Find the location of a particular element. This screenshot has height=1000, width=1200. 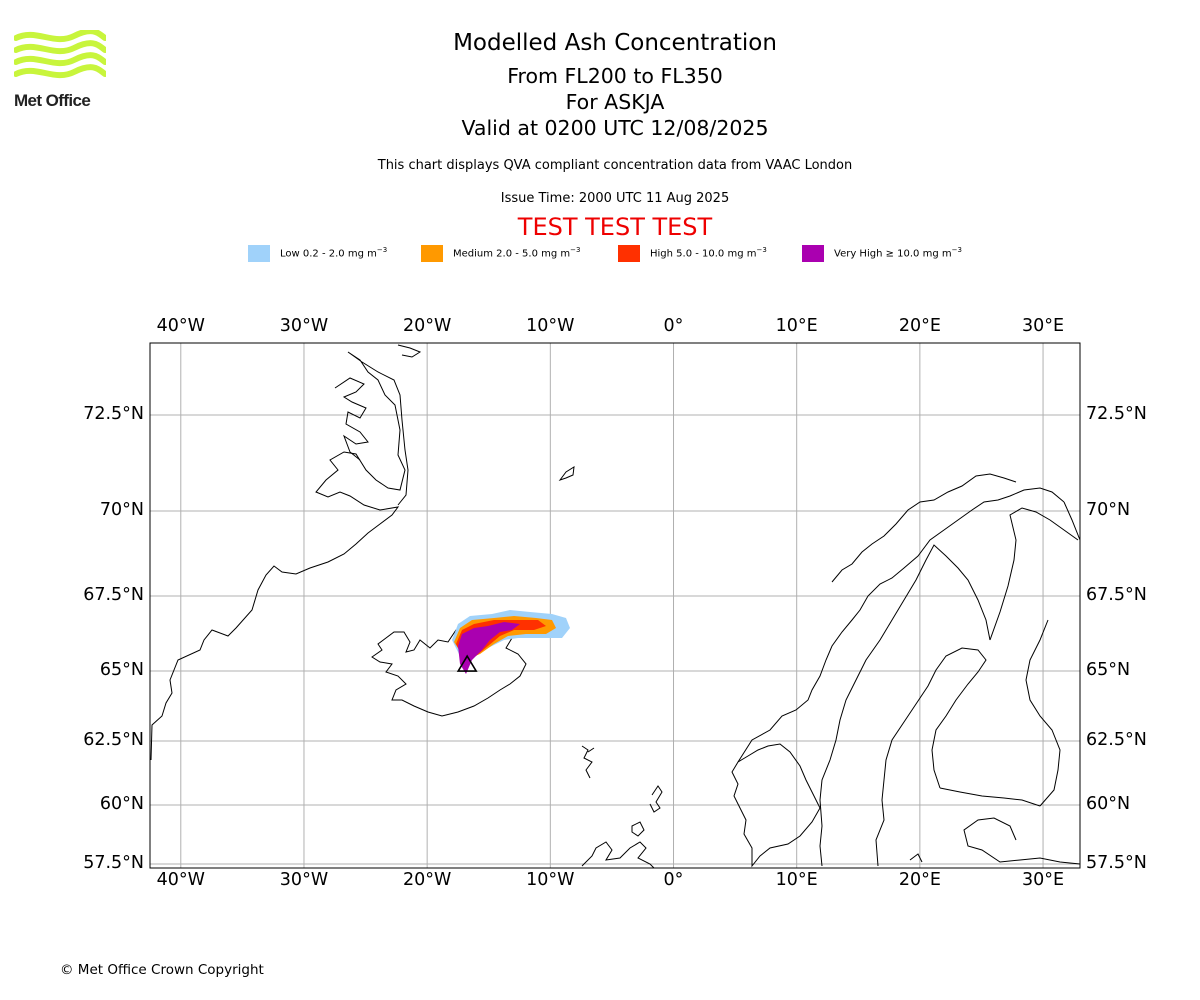

legend-swatch-low is located at coordinates (259, 253).